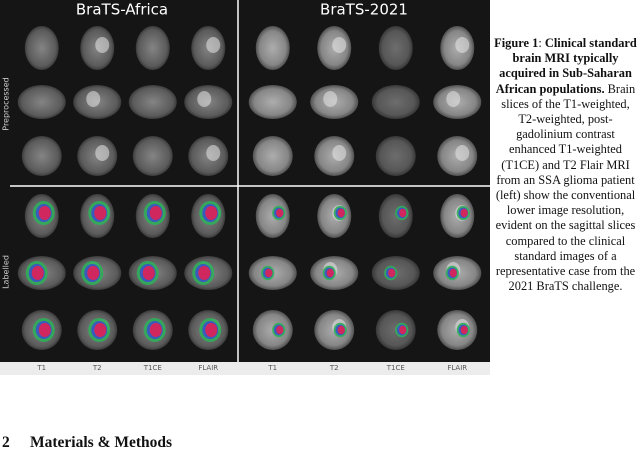  Describe the element at coordinates (245, 368) in the screenshot. I see `label-strip` at that location.